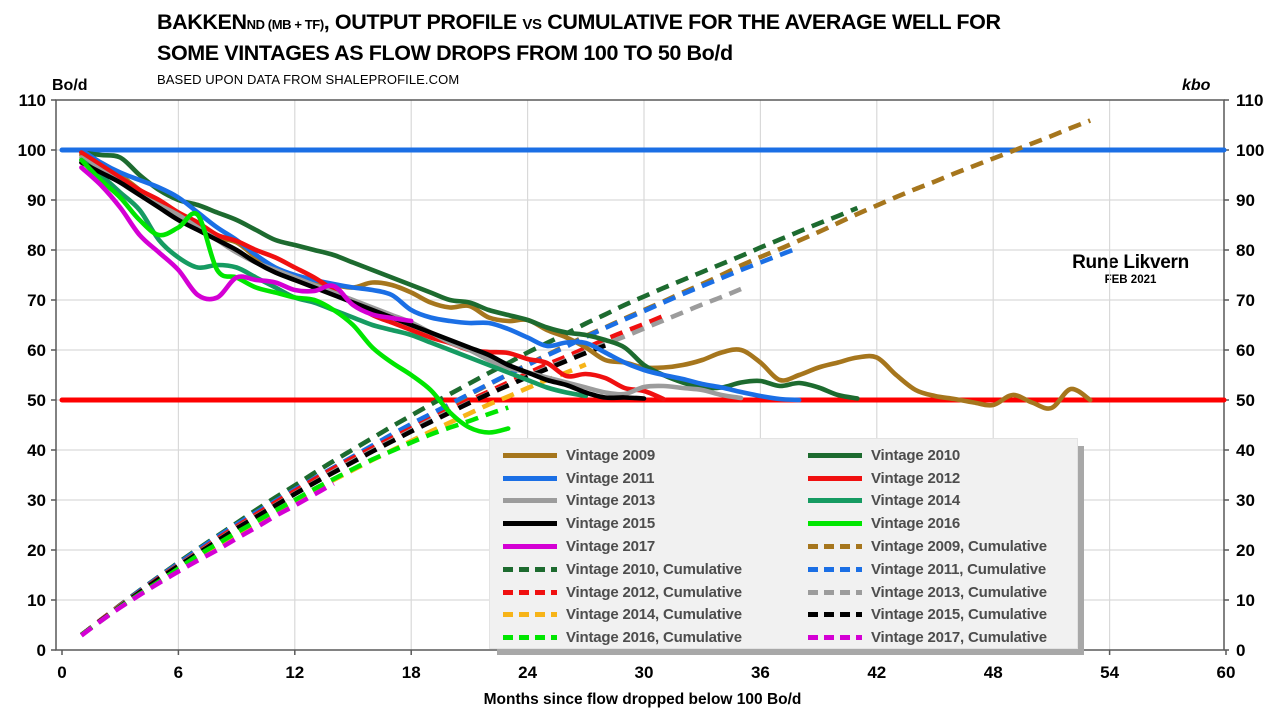 The height and width of the screenshot is (720, 1280). I want to click on legend-label: Vintage 2016, Cumulative, so click(654, 638).